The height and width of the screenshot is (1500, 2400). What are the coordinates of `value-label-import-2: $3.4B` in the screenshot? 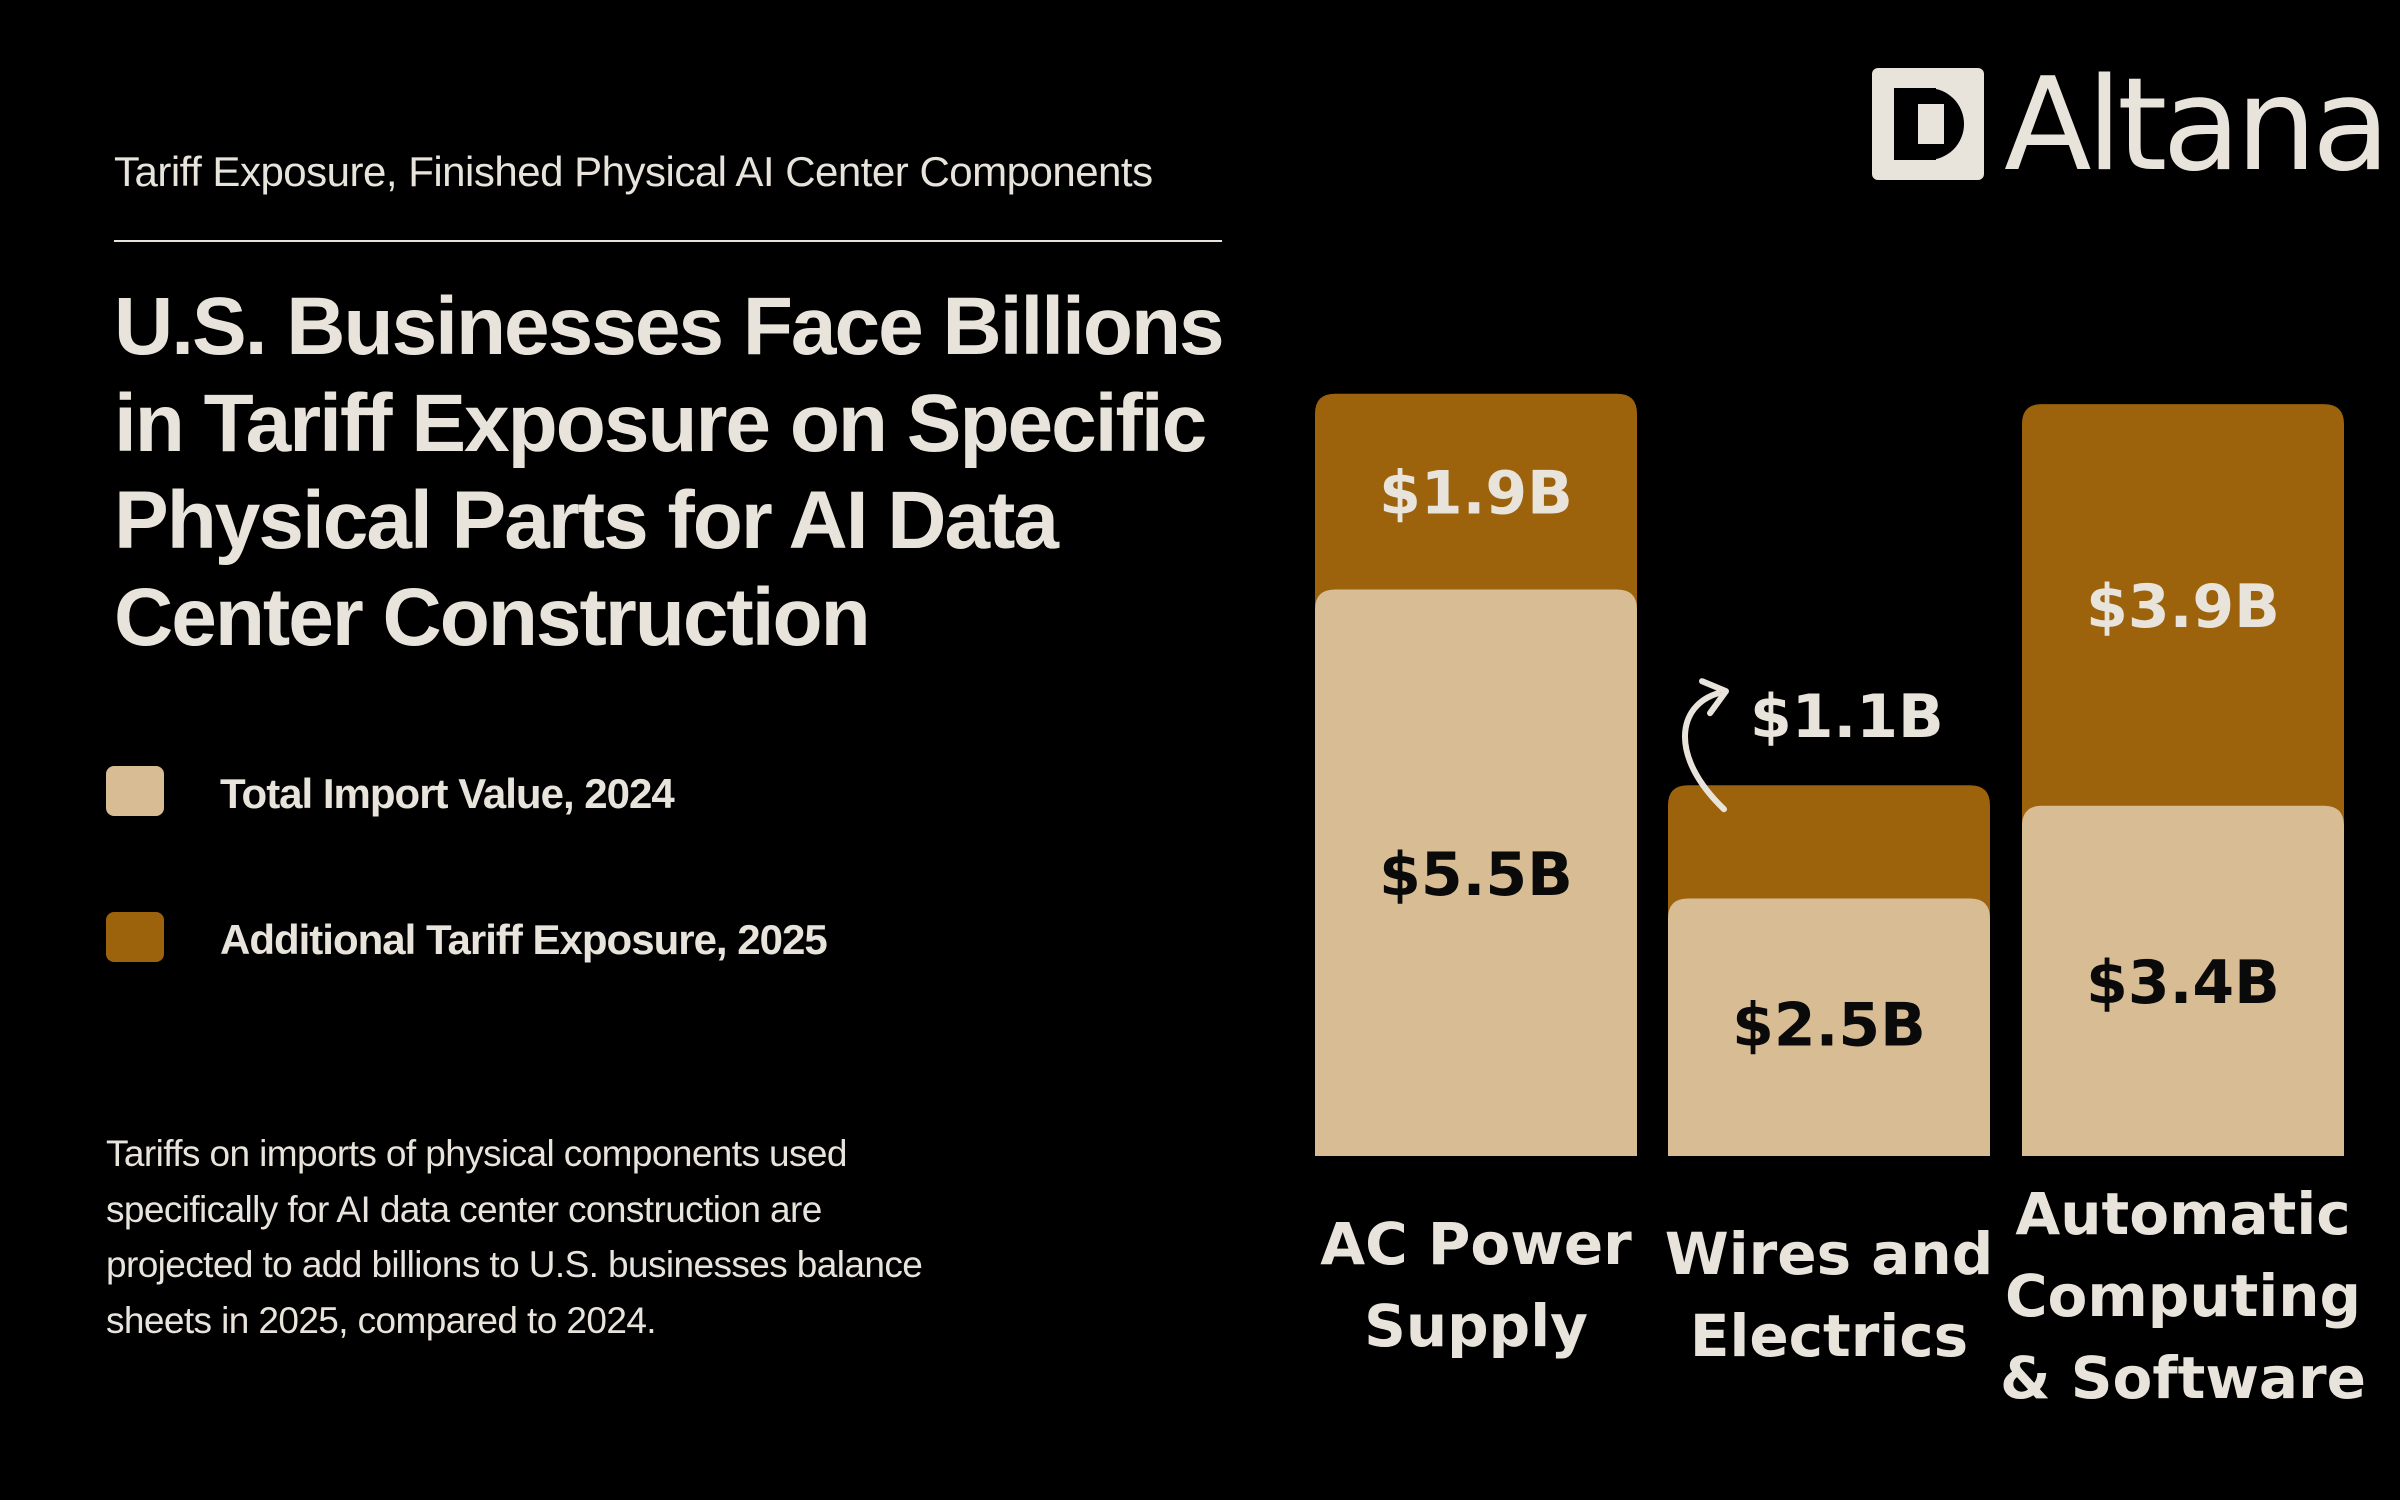 It's located at (2183, 983).